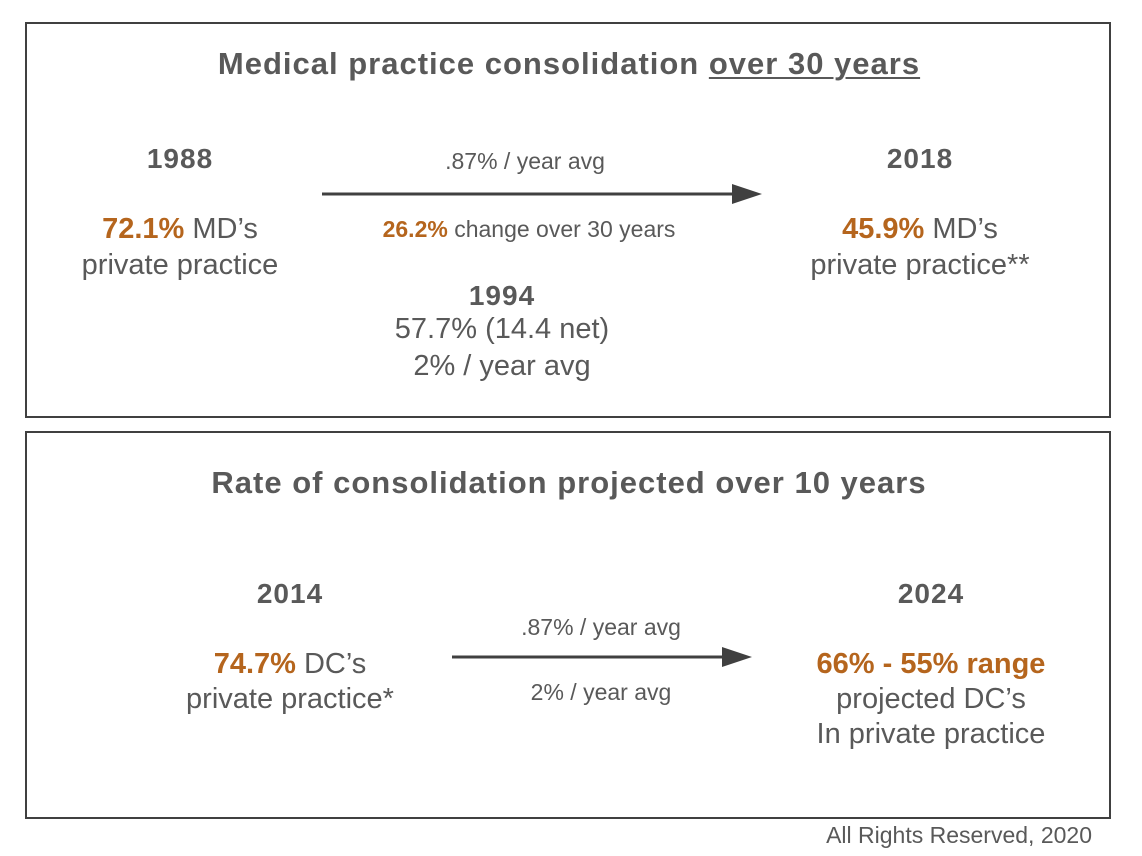  What do you see at coordinates (883, 229) in the screenshot?
I see `stat-2018-value: 45.9%` at bounding box center [883, 229].